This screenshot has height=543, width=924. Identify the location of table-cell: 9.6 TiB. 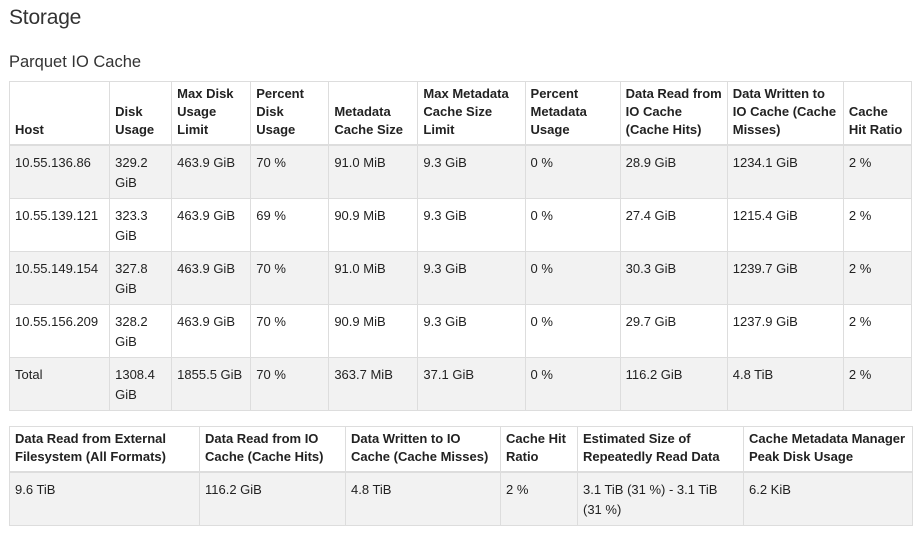
(104, 498).